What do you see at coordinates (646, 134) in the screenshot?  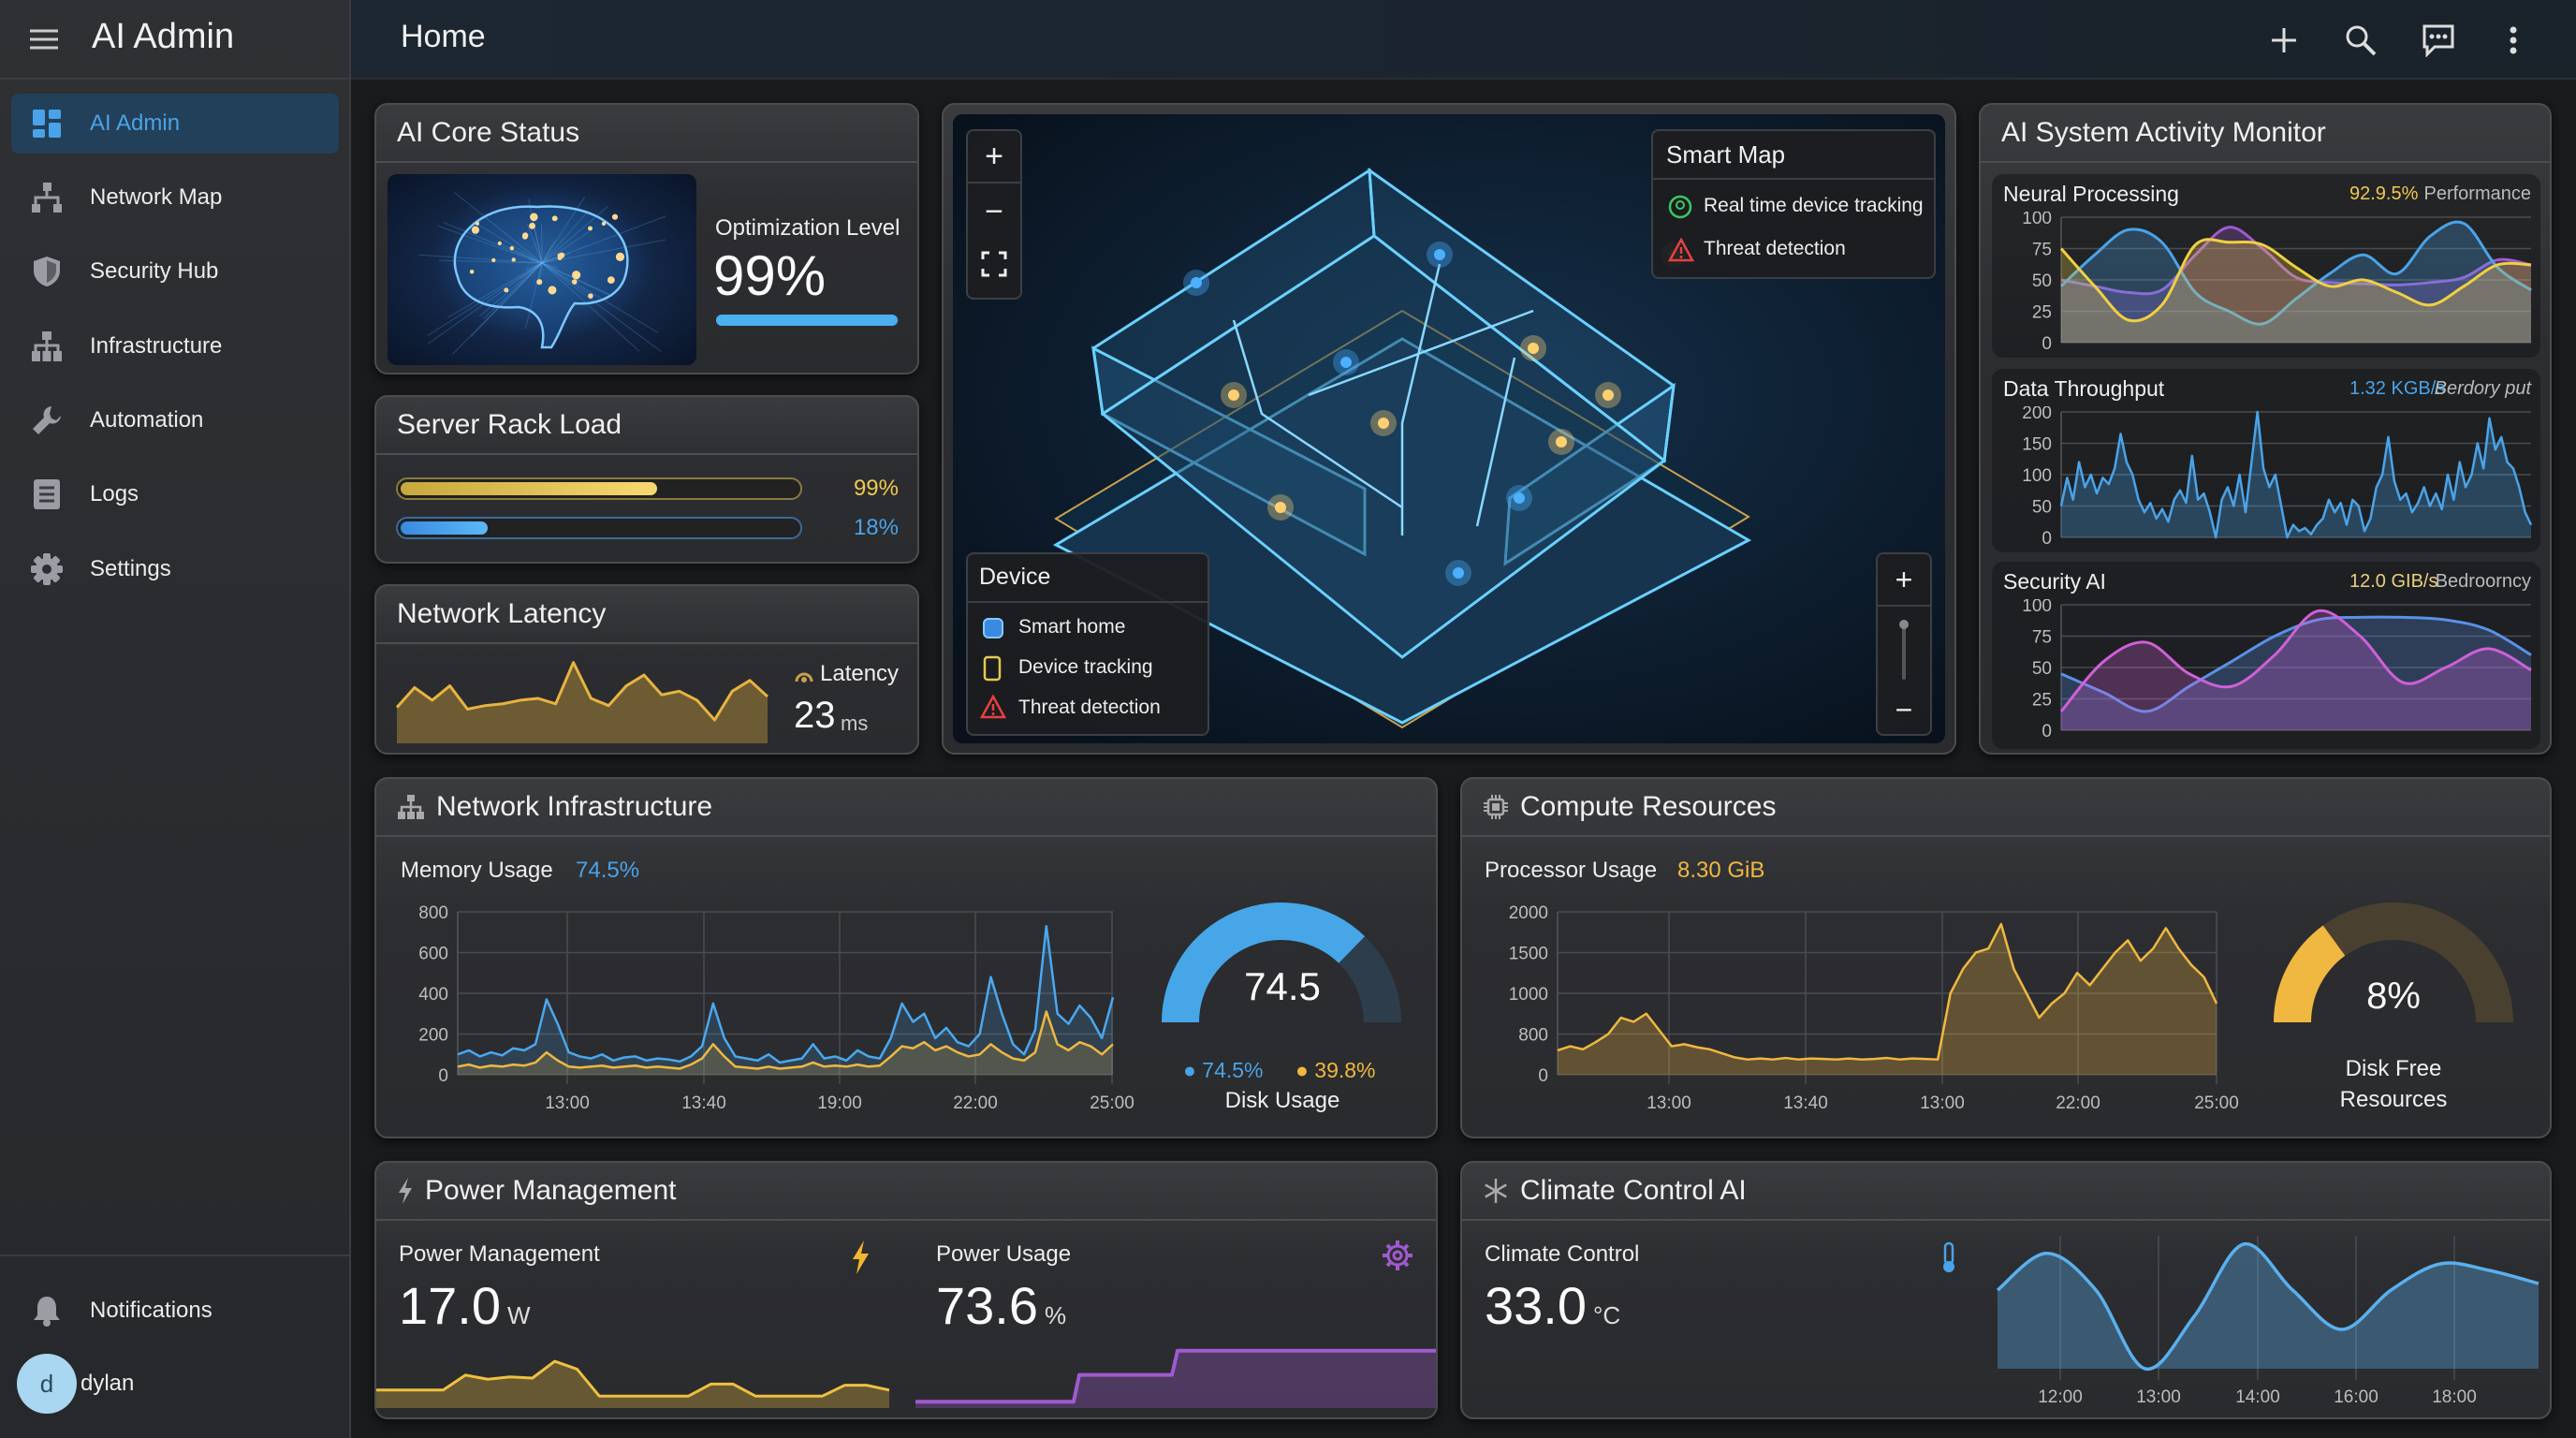 I see `panel-header: AI Core Status` at bounding box center [646, 134].